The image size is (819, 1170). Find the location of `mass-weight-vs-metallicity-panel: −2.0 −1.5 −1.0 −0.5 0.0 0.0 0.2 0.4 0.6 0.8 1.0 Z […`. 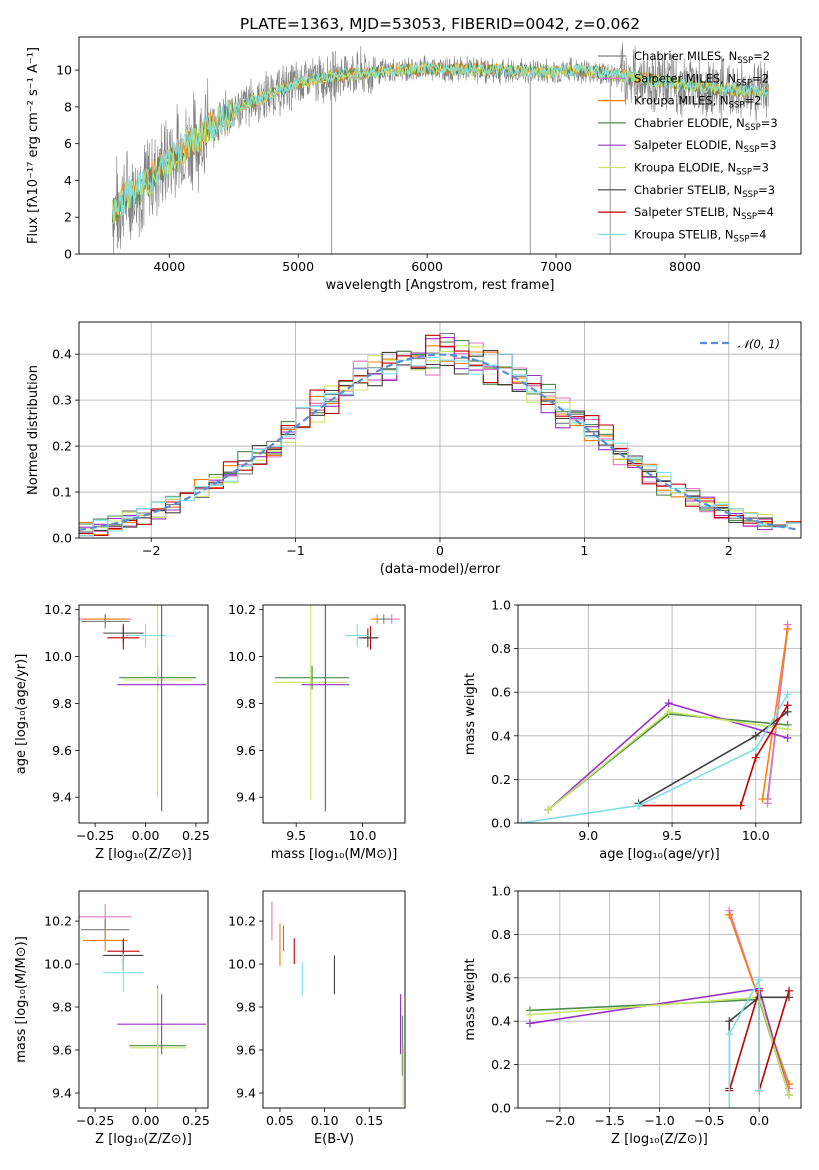

mass-weight-vs-metallicity-panel: −2.0 −1.5 −1.0 −0.5 0.0 0.0 0.2 0.4 0.6 0.8 1.0 Z [… is located at coordinates (632, 1015).